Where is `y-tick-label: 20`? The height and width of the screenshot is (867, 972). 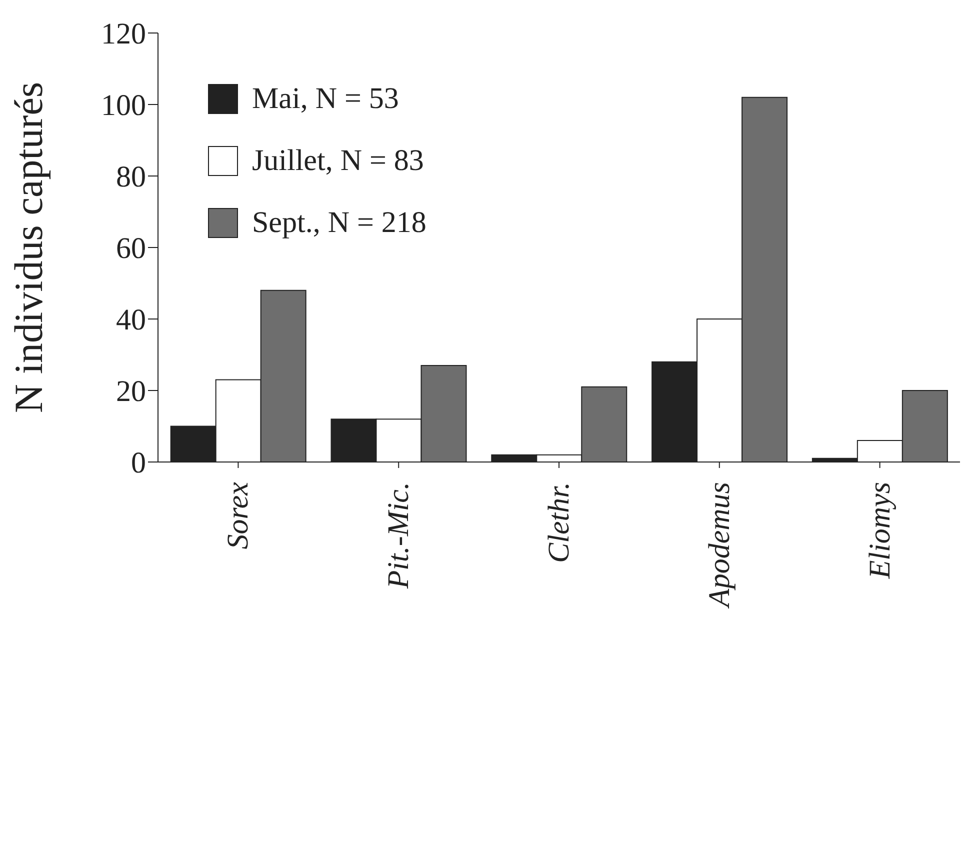 y-tick-label: 20 is located at coordinates (131, 391).